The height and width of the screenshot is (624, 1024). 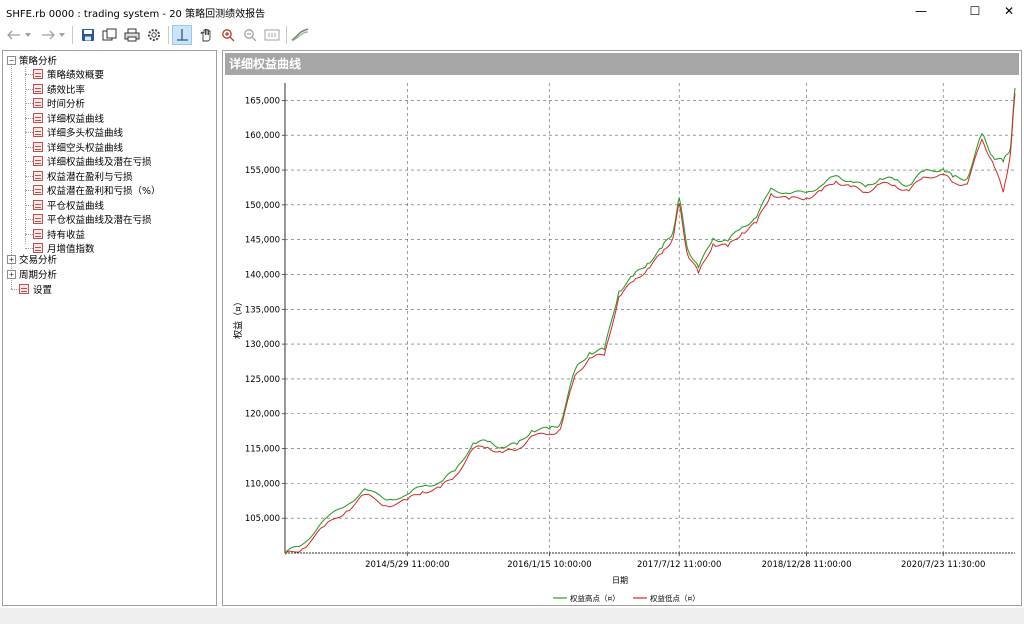 I want to click on tree-item-label: 详细多头权益曲线, so click(x=85, y=133).